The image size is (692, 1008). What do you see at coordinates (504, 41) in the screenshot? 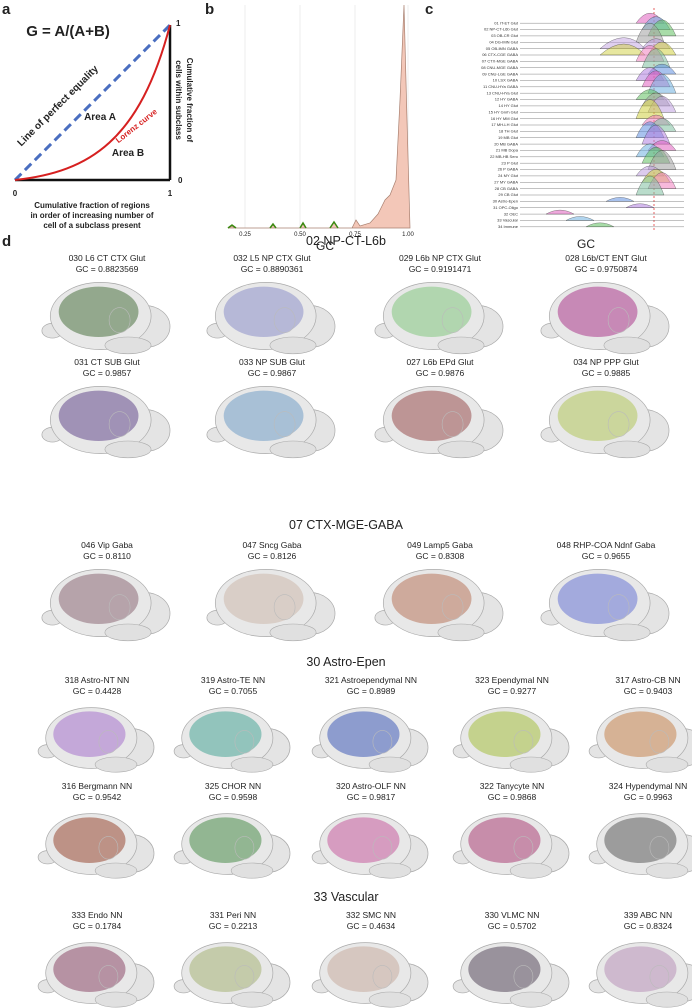
I see `category-label: 04 DG-IMN Glut` at bounding box center [504, 41].